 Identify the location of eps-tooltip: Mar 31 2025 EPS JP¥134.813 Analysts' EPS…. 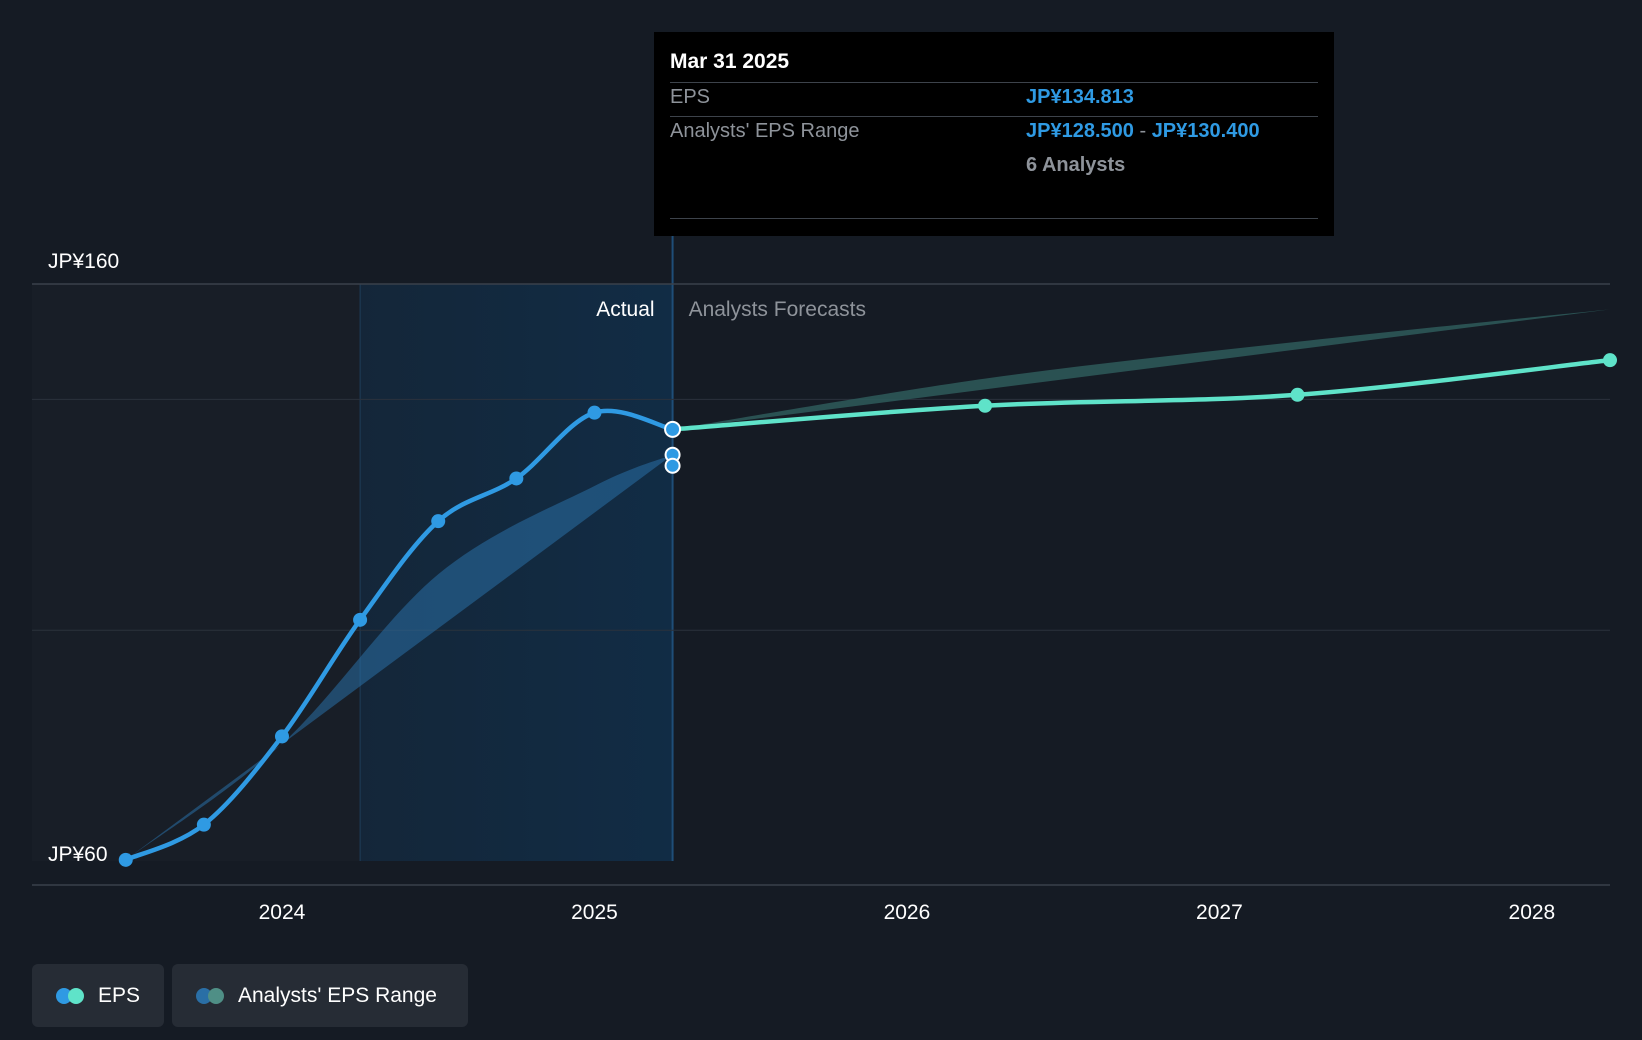
(994, 134).